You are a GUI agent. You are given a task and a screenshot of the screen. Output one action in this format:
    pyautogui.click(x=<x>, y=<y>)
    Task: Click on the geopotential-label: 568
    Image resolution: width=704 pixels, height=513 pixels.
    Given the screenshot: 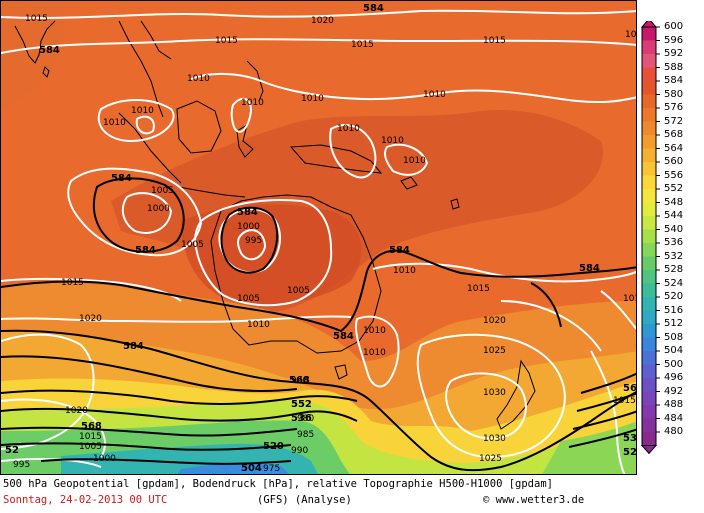 What is the action you would take?
    pyautogui.click(x=91, y=426)
    